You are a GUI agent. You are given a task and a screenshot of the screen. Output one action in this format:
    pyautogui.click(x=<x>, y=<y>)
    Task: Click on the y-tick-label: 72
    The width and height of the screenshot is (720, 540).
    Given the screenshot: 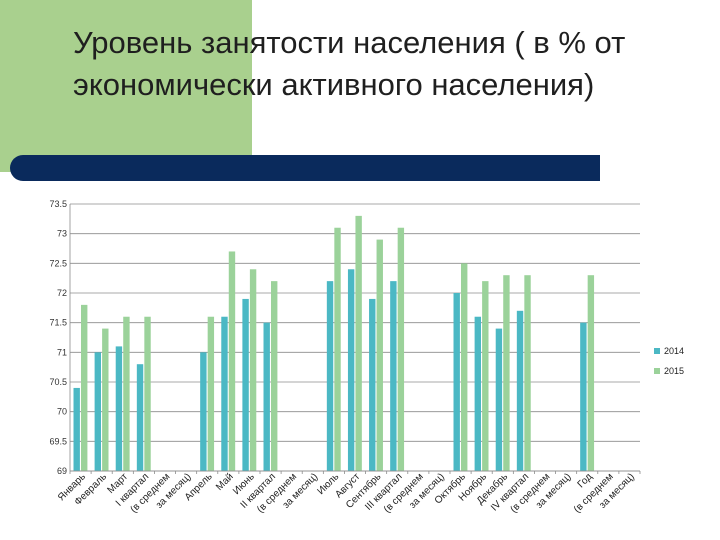 What is the action you would take?
    pyautogui.click(x=62, y=293)
    